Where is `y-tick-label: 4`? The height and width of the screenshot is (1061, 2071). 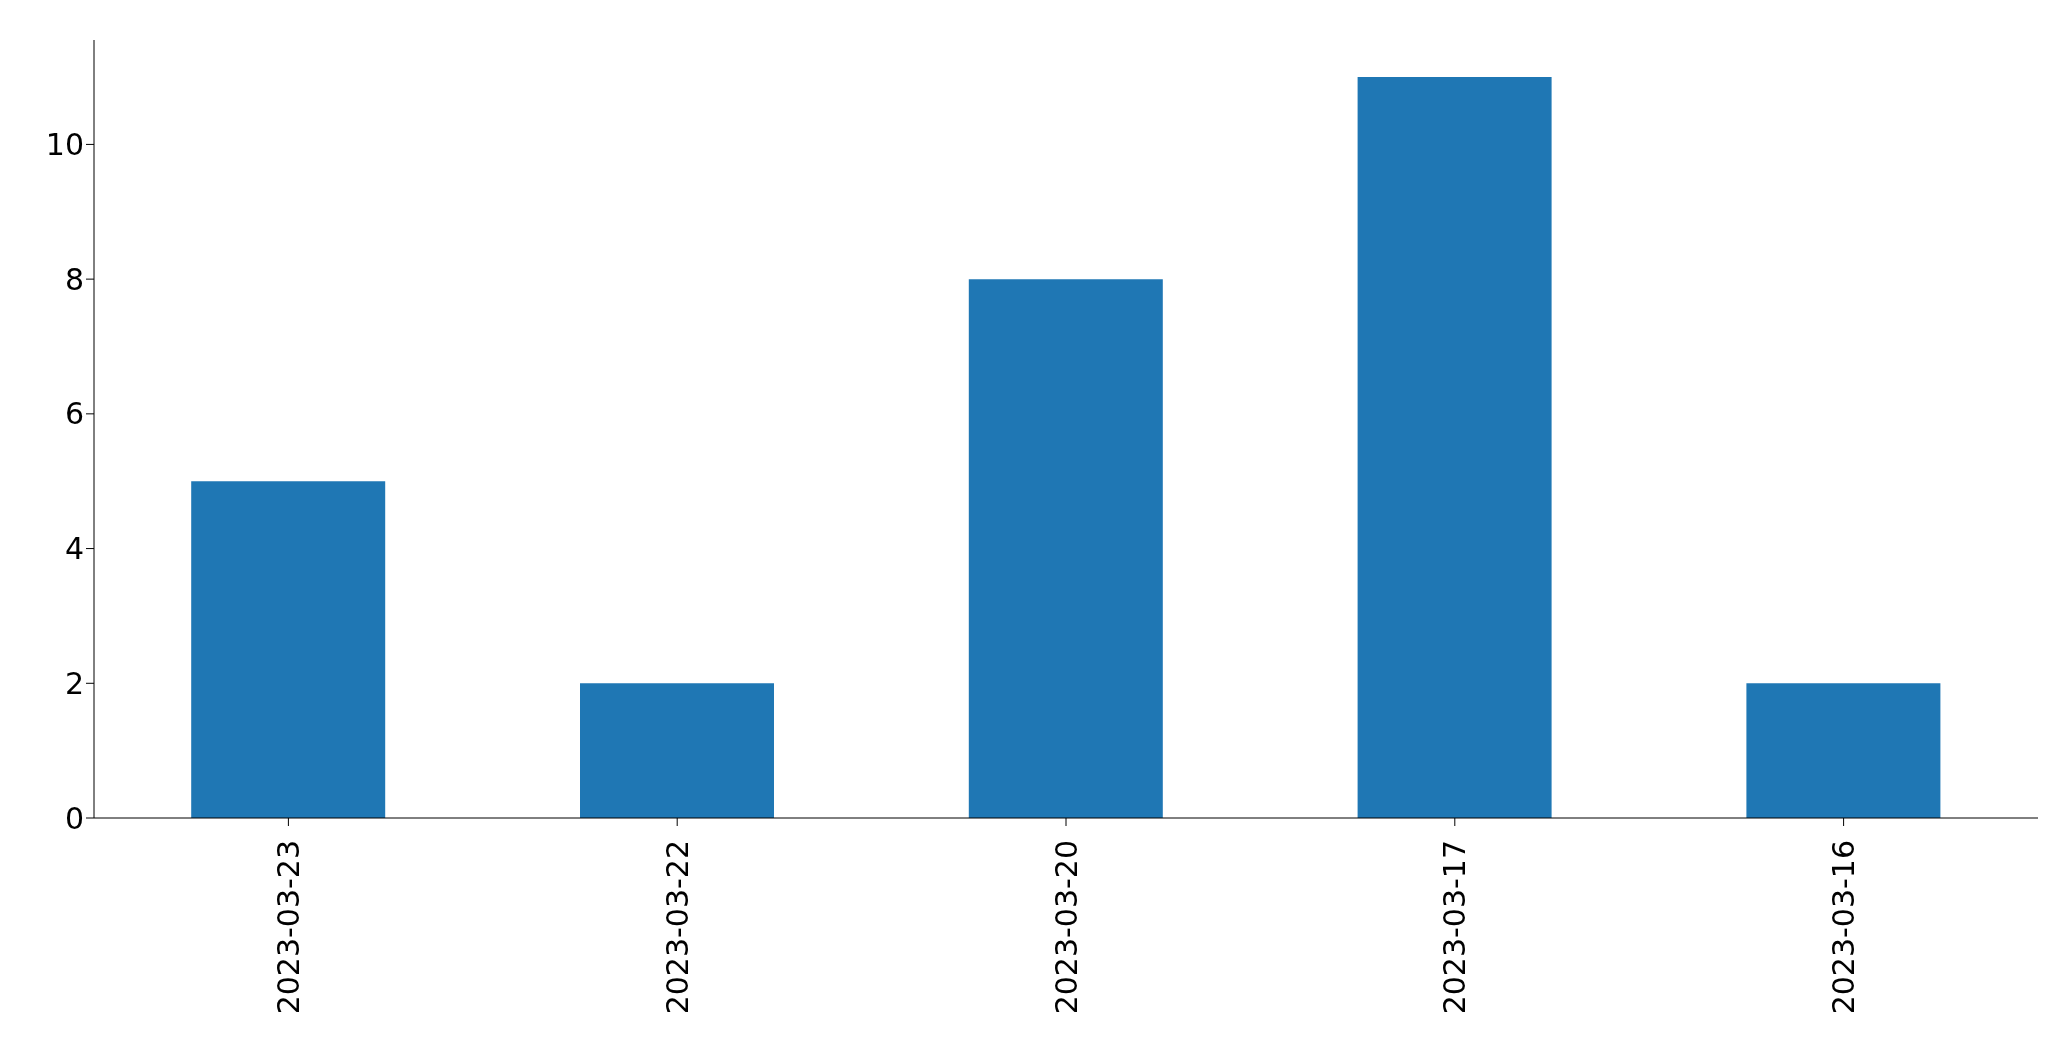
y-tick-label: 4 is located at coordinates (74, 549).